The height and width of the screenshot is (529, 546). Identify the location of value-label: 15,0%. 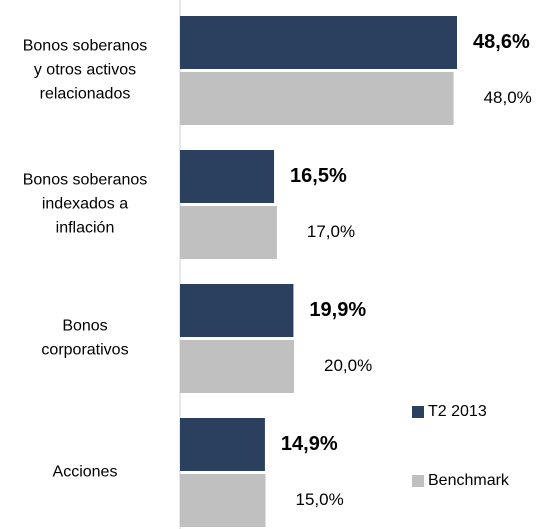
(320, 499).